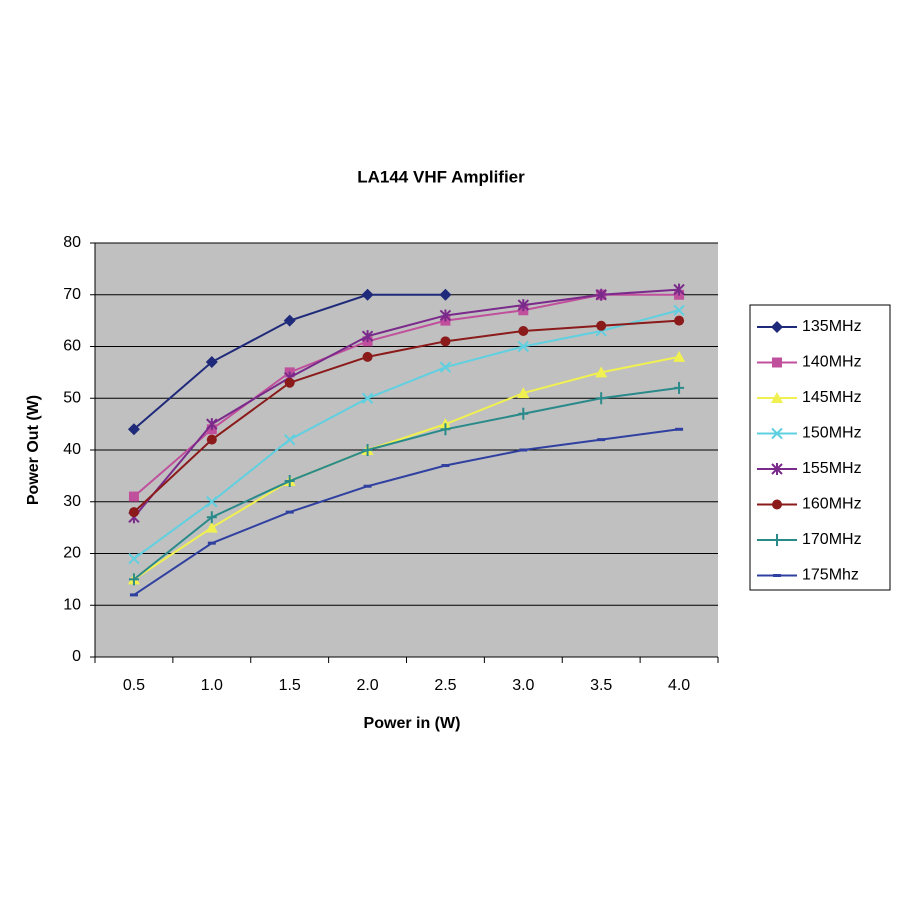 This screenshot has height=900, width=900. Describe the element at coordinates (72, 397) in the screenshot. I see `y-tick-label: 50` at that location.